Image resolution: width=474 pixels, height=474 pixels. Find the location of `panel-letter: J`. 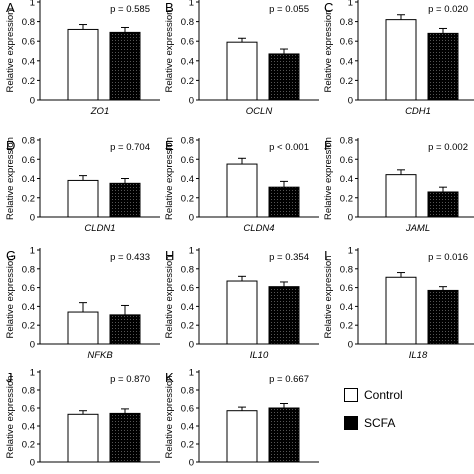

panel-letter: J is located at coordinates (9, 377).